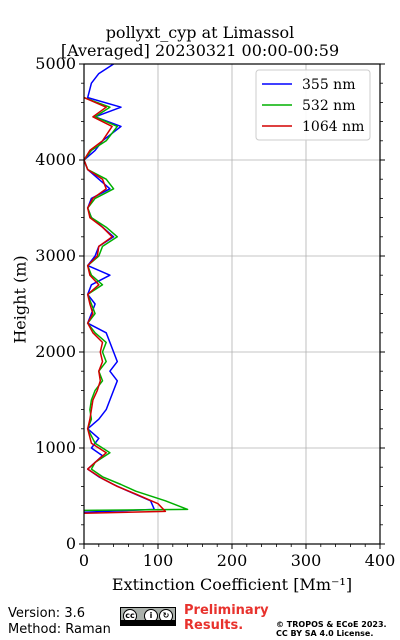 This screenshot has height=640, width=400. What do you see at coordinates (148, 622) in the screenshot?
I see `cc-band` at bounding box center [148, 622].